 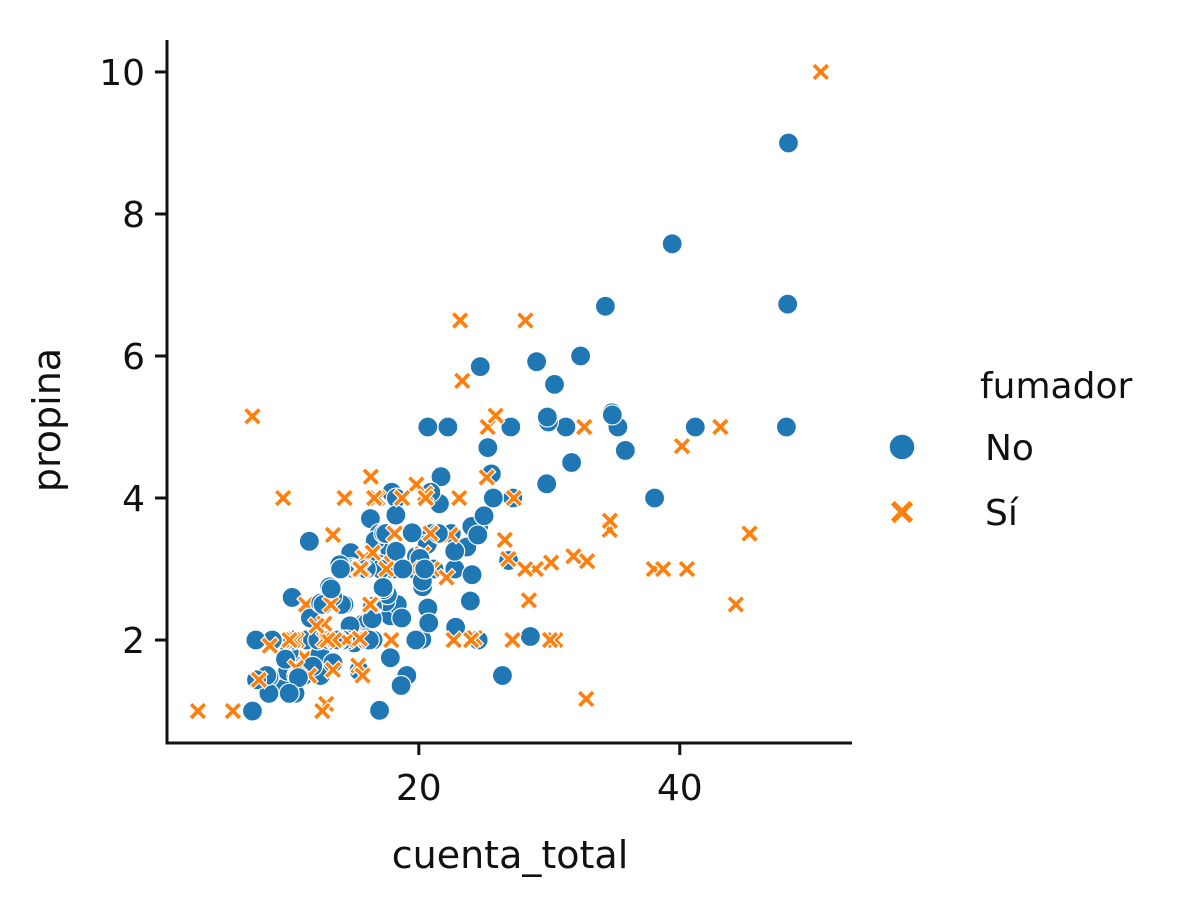 I want to click on x-ticks: 20 40, so click(x=549, y=776).